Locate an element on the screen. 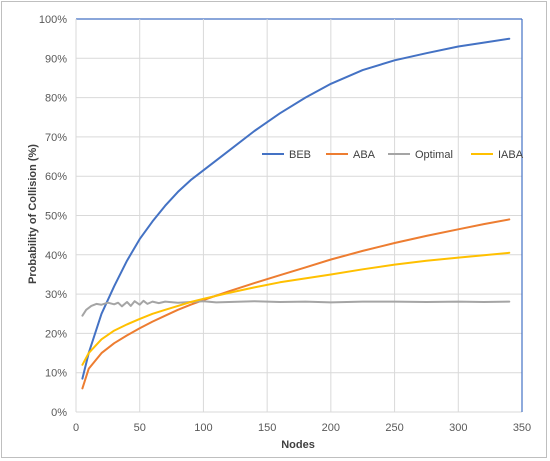  x-tick-label: 0 is located at coordinates (76, 428).